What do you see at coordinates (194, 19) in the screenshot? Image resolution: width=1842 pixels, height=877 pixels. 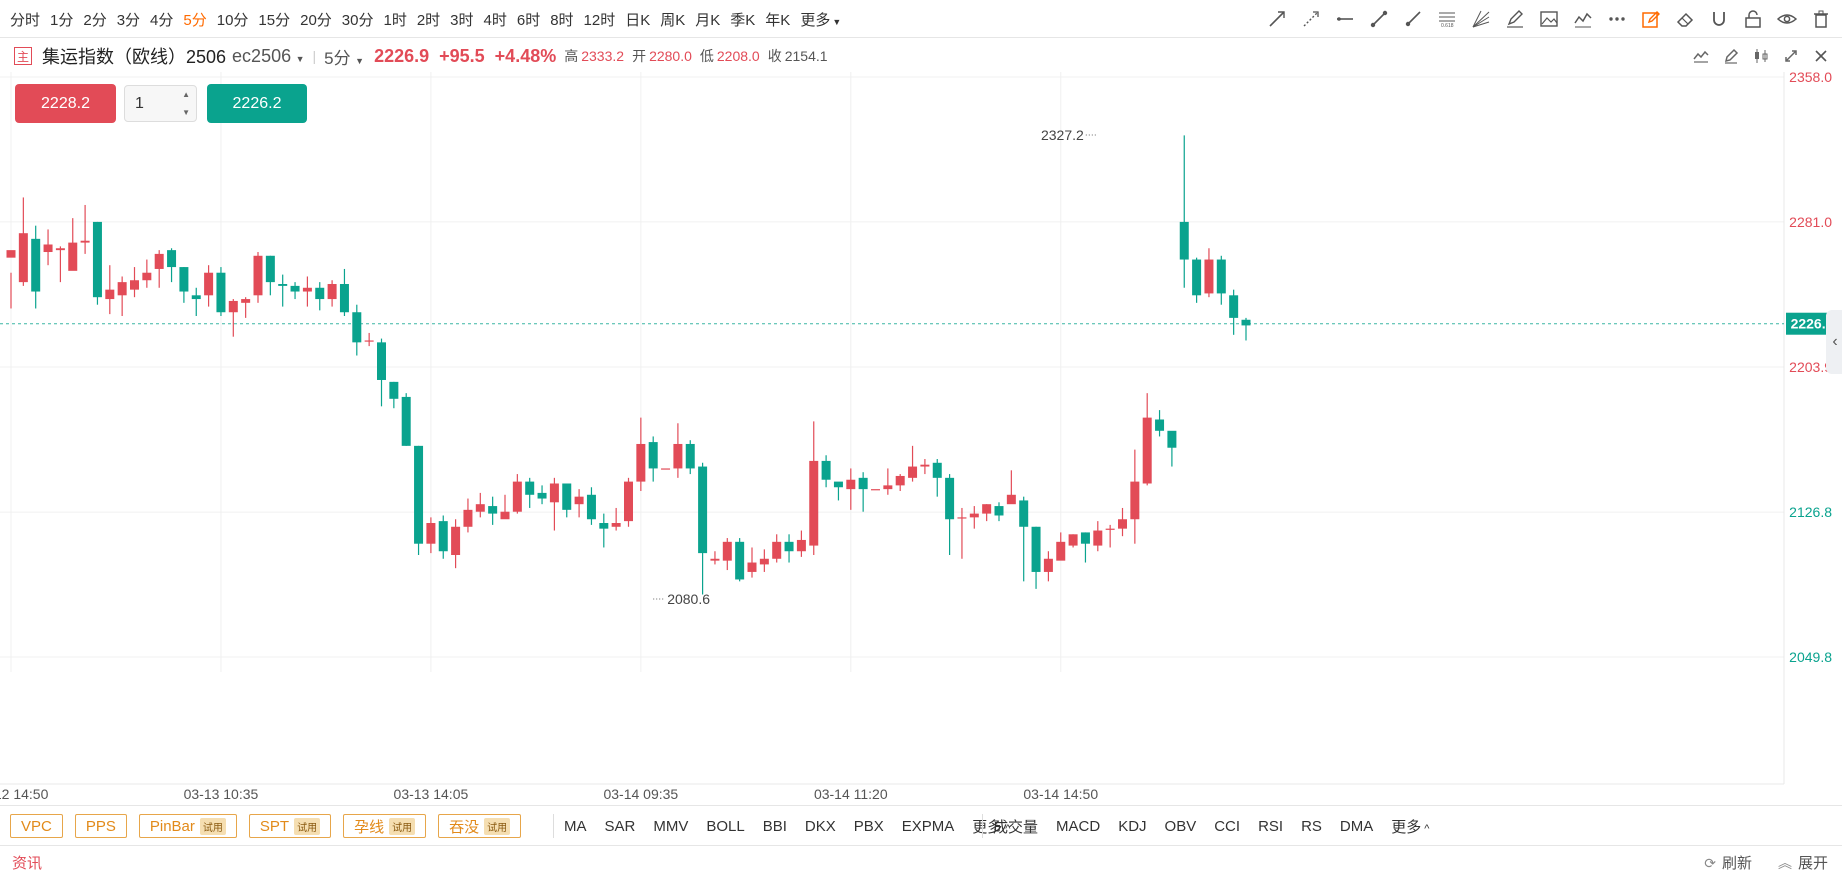 I see `period-tab: 5分` at bounding box center [194, 19].